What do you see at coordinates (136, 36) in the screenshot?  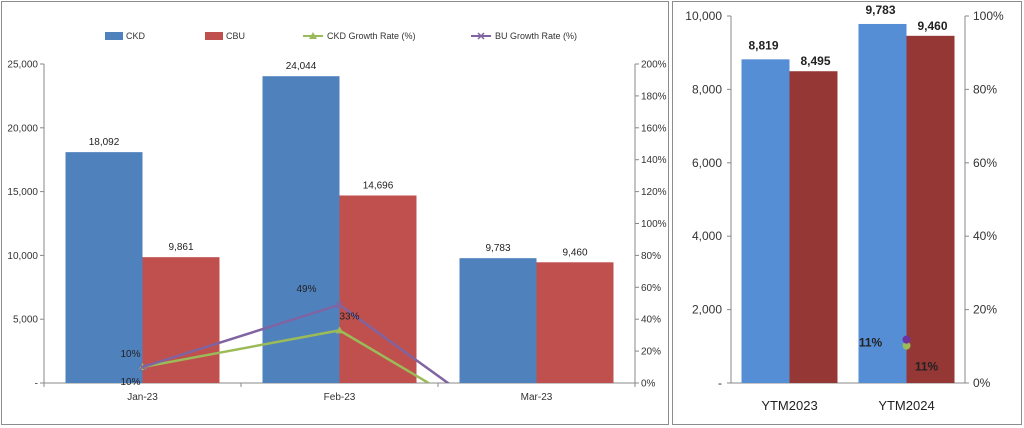 I see `legend-label-ckd: CKD` at bounding box center [136, 36].